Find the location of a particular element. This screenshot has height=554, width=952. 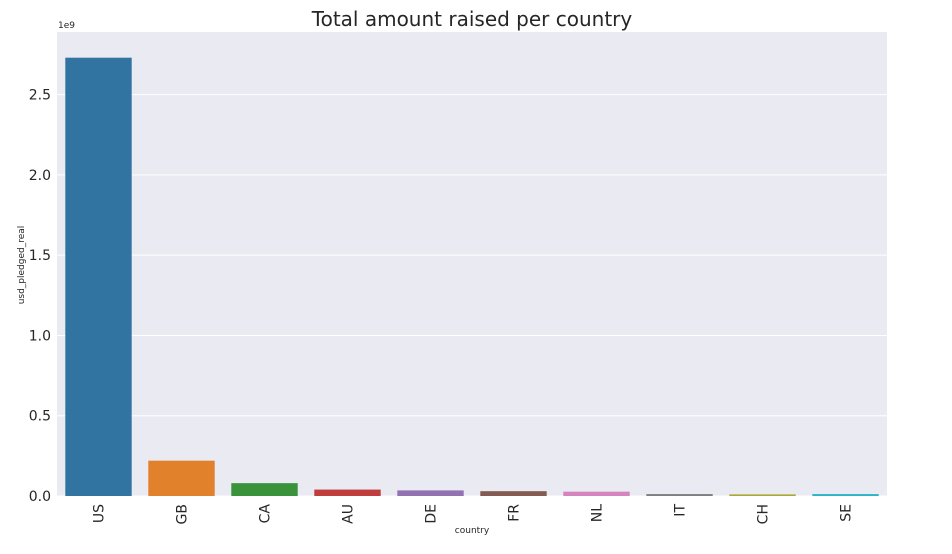

x-tick-label-ch: CH is located at coordinates (764, 514).